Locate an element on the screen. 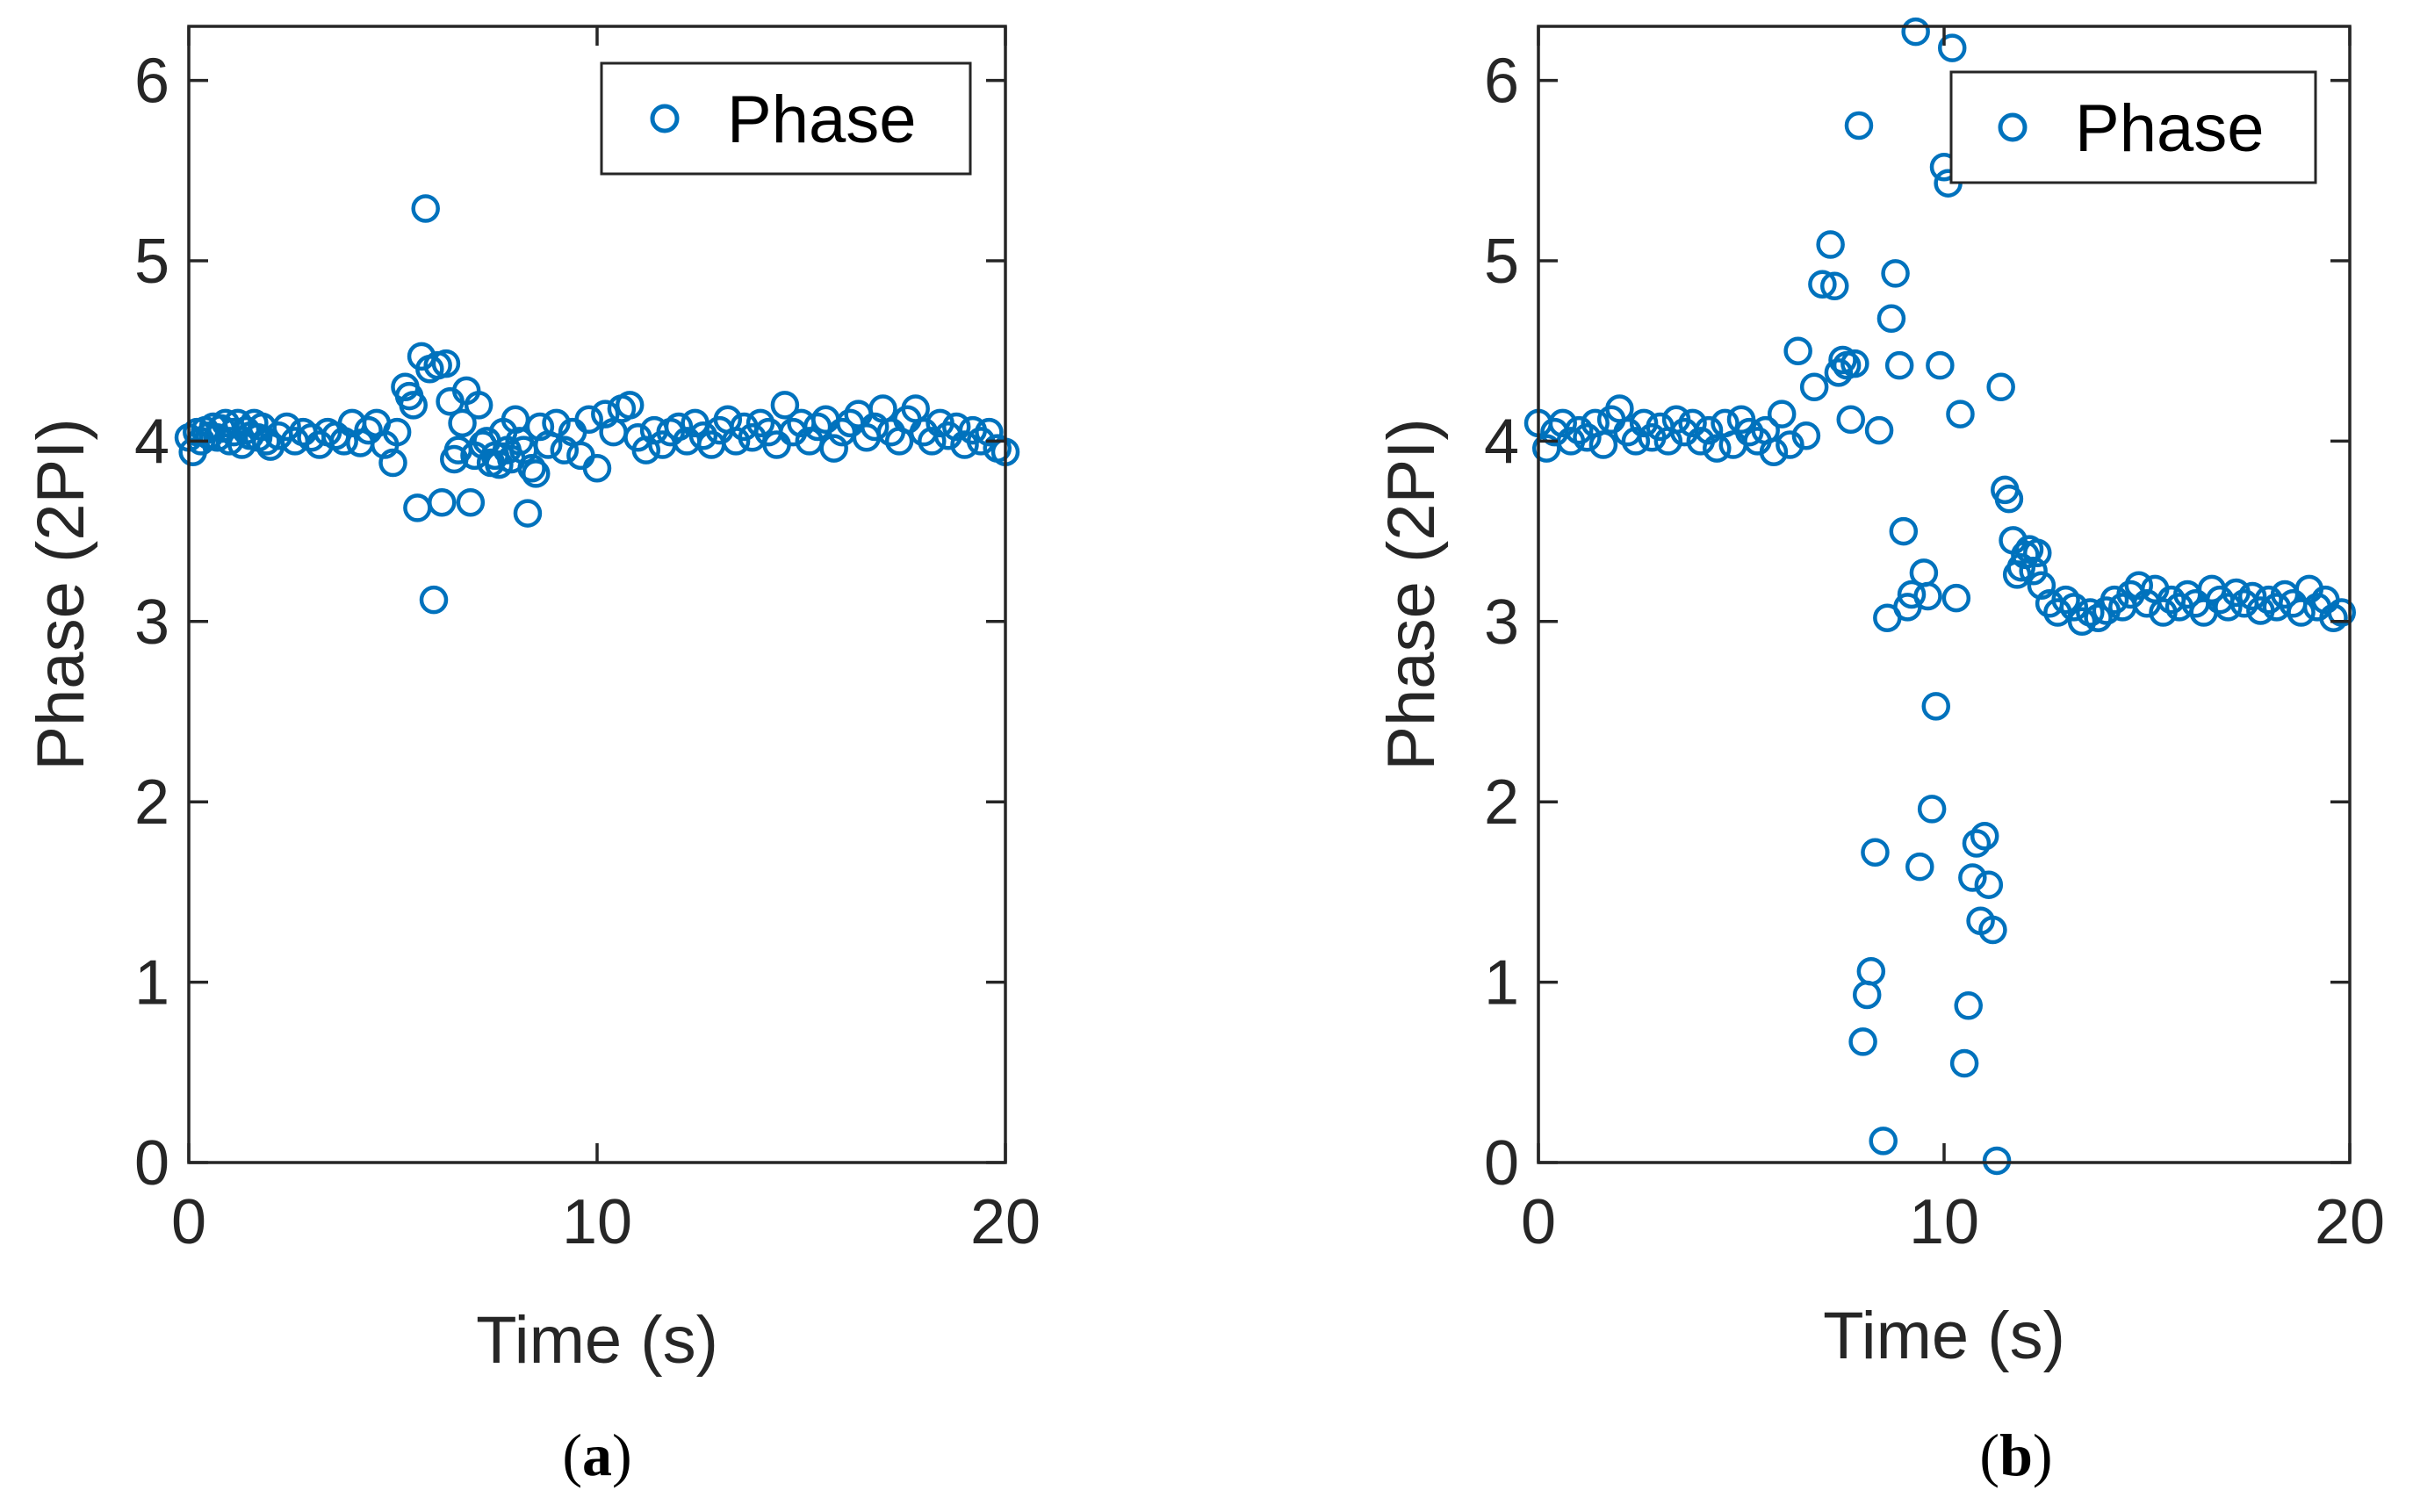  panel-b-caption: (b) is located at coordinates (2015, 1455).